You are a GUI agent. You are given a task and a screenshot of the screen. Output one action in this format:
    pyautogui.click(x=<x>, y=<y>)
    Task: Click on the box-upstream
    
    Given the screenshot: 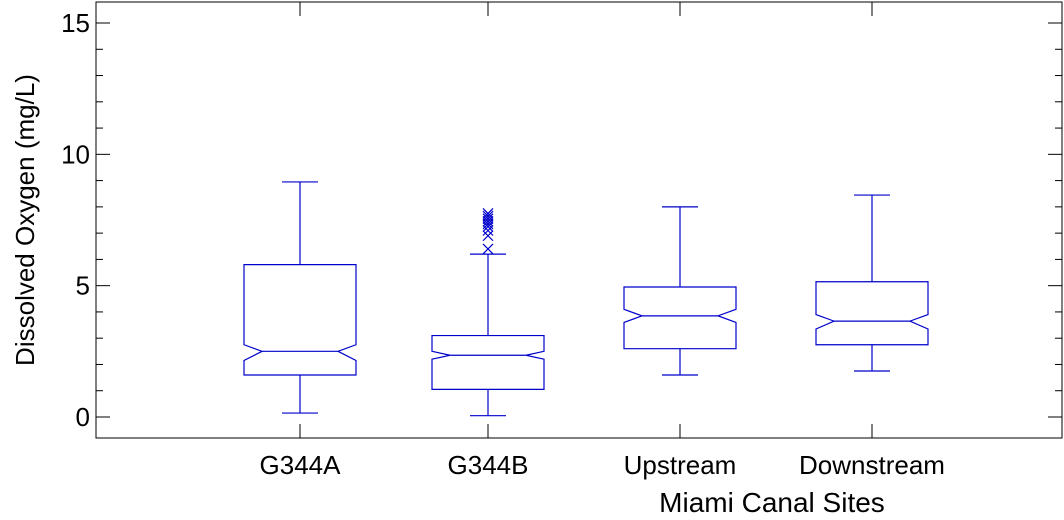 What is the action you would take?
    pyautogui.click(x=680, y=291)
    